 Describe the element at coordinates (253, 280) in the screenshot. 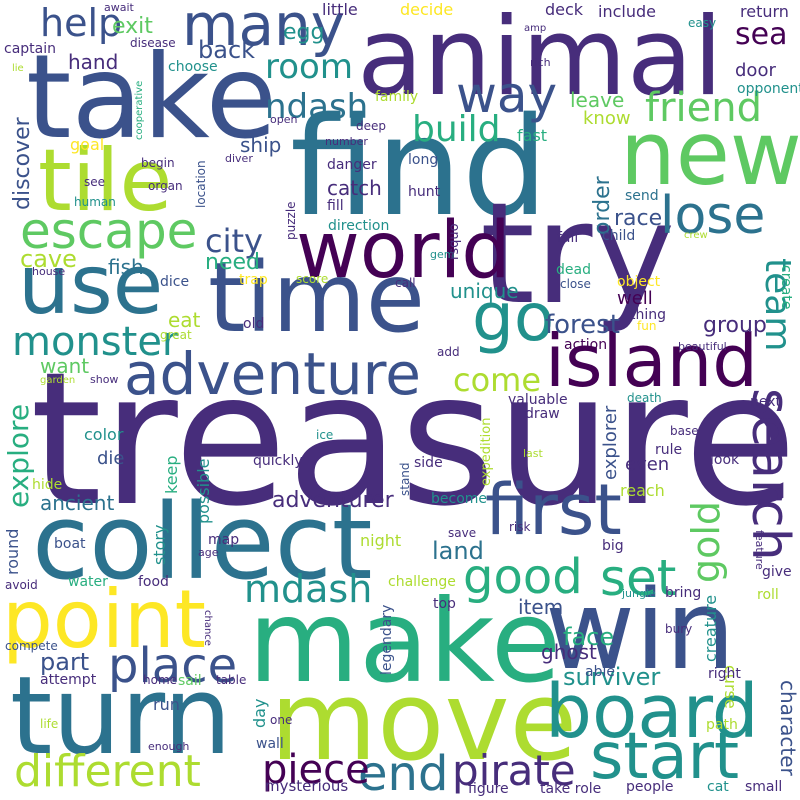

I see `word-trap: trap` at that location.